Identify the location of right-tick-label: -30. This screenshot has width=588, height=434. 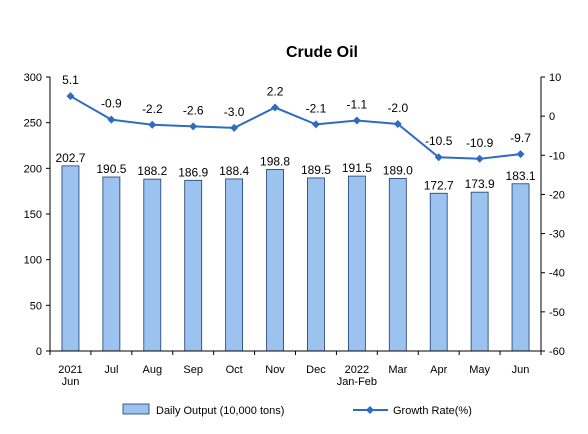
(557, 235).